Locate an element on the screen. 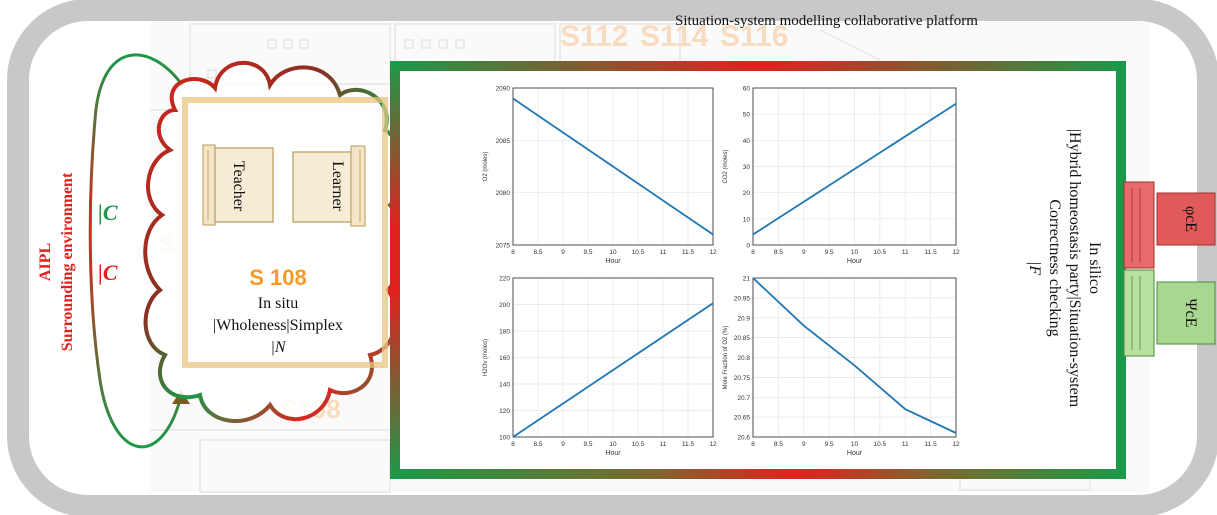  in-silico-frame-left is located at coordinates (395, 270).